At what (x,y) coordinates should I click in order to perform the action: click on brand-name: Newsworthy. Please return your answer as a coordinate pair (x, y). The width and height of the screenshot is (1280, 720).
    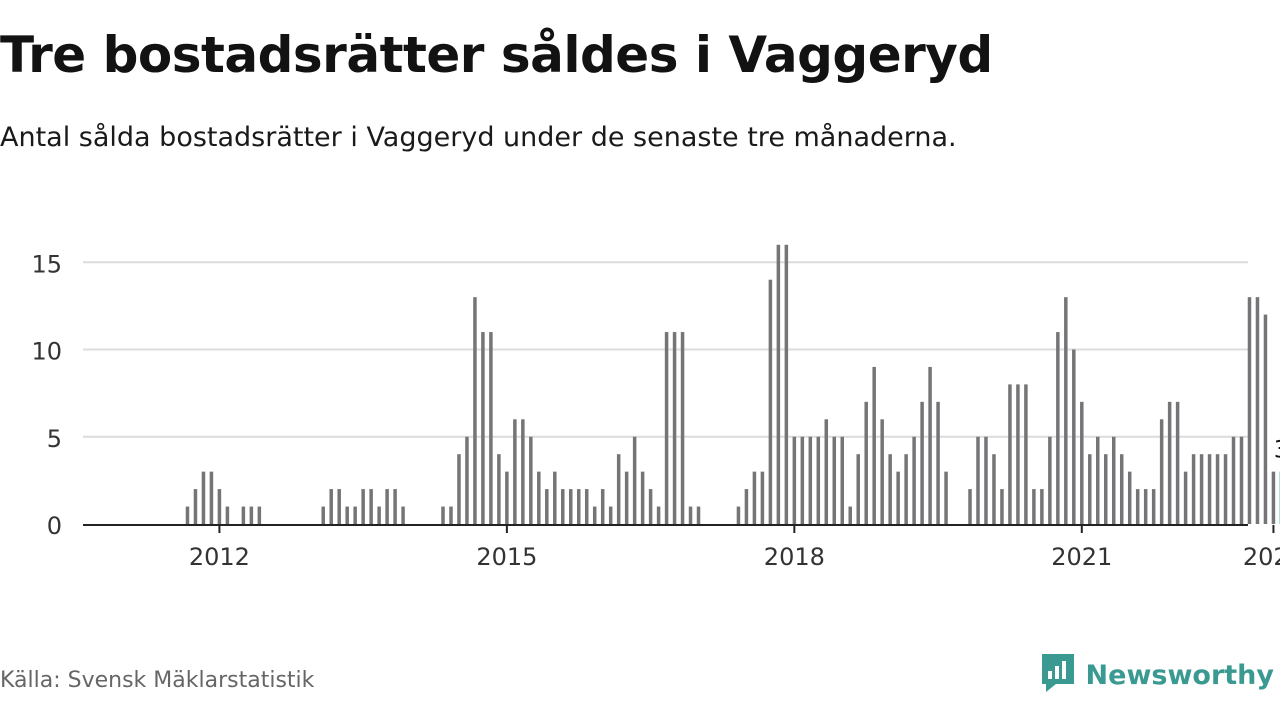
    Looking at the image, I should click on (1179, 675).